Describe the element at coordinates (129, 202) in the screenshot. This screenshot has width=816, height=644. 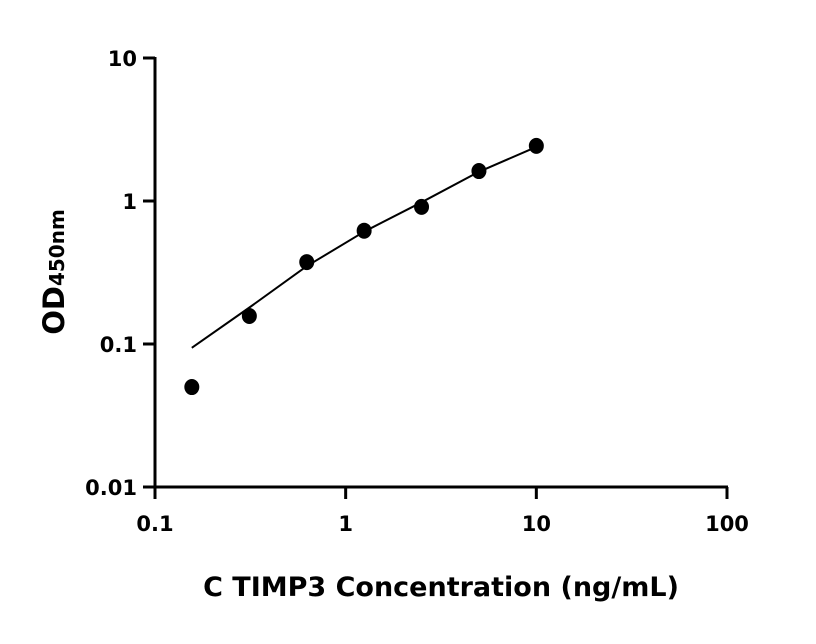
I see `y-tick-label: 1` at that location.